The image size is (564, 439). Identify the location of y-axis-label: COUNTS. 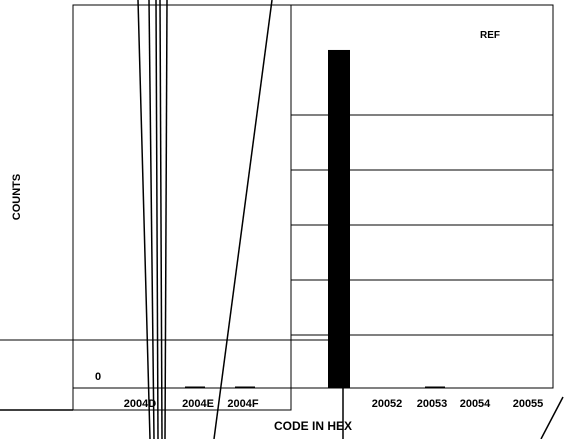
(17, 197).